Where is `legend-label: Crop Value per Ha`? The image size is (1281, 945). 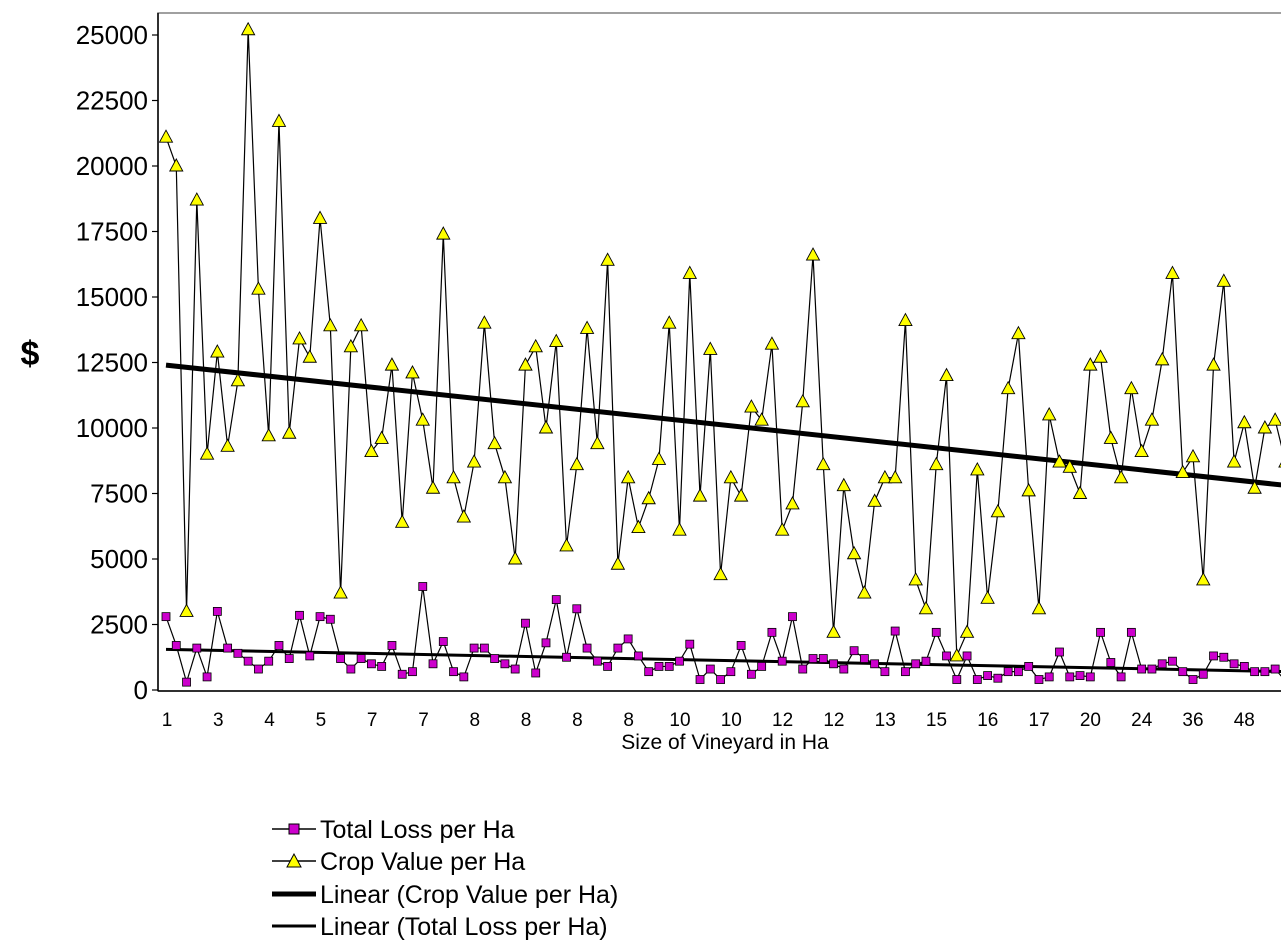
legend-label: Crop Value per Ha is located at coordinates (422, 862).